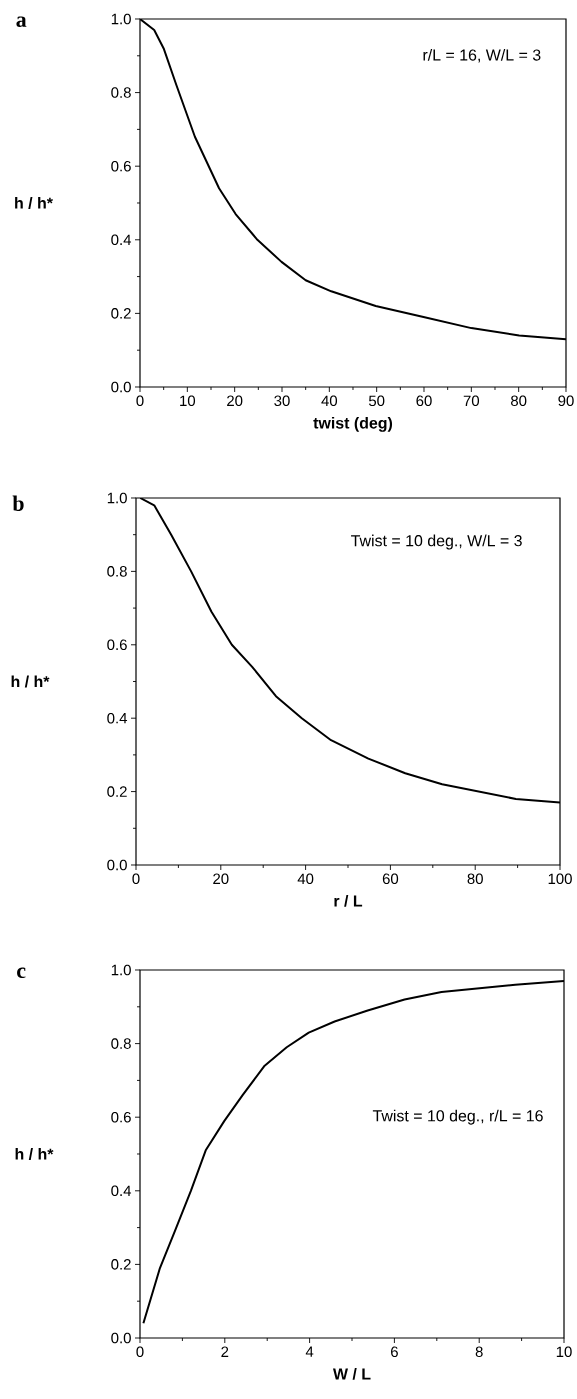  Describe the element at coordinates (18, 503) in the screenshot. I see `chart-title: b` at that location.